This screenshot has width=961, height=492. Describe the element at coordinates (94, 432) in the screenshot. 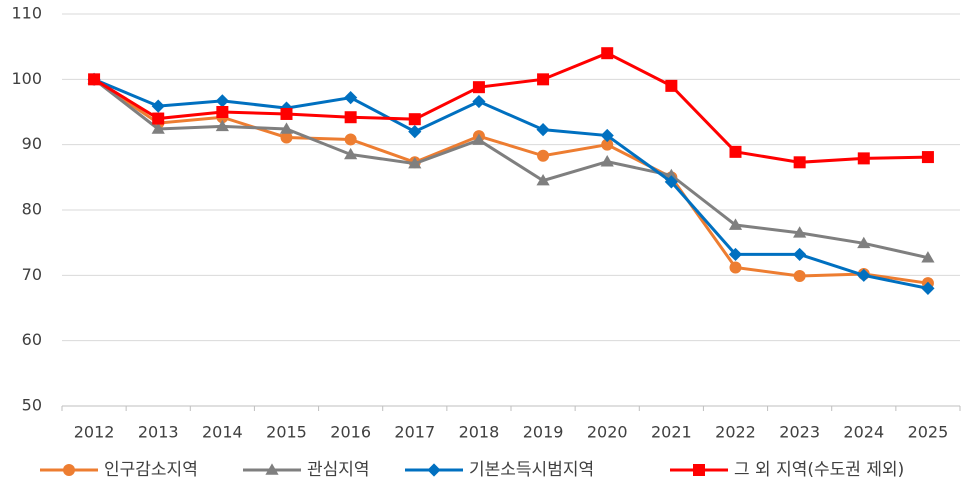

I see `x-tick-label: 2012` at that location.